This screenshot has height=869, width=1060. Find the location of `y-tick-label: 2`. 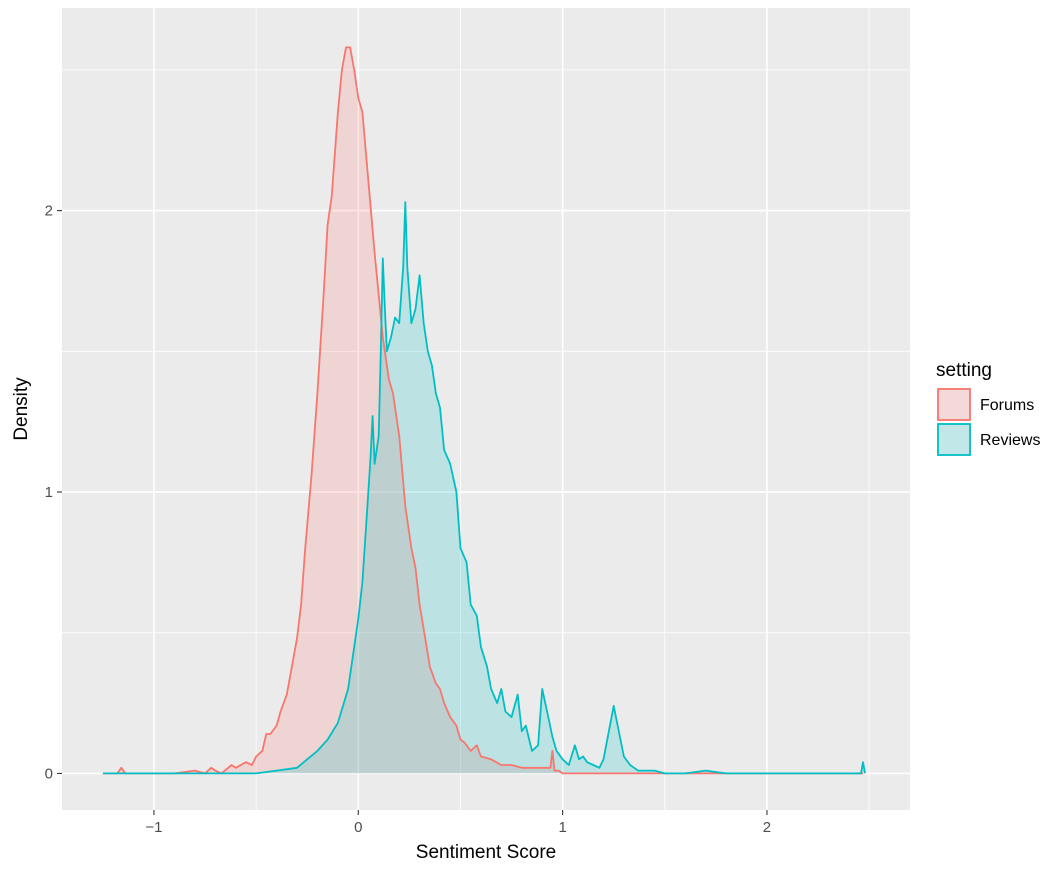

y-tick-label: 2 is located at coordinates (49, 211).